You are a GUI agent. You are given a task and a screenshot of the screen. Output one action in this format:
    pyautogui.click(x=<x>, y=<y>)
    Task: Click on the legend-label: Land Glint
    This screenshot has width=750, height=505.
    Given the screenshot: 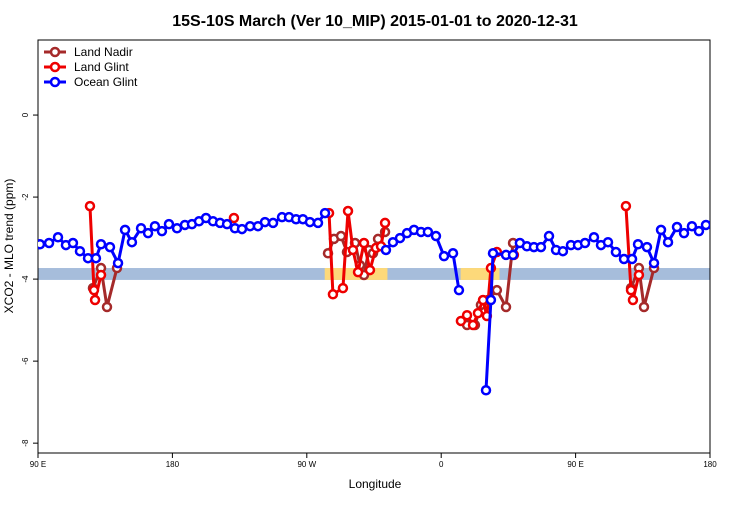 What is the action you would take?
    pyautogui.click(x=101, y=67)
    